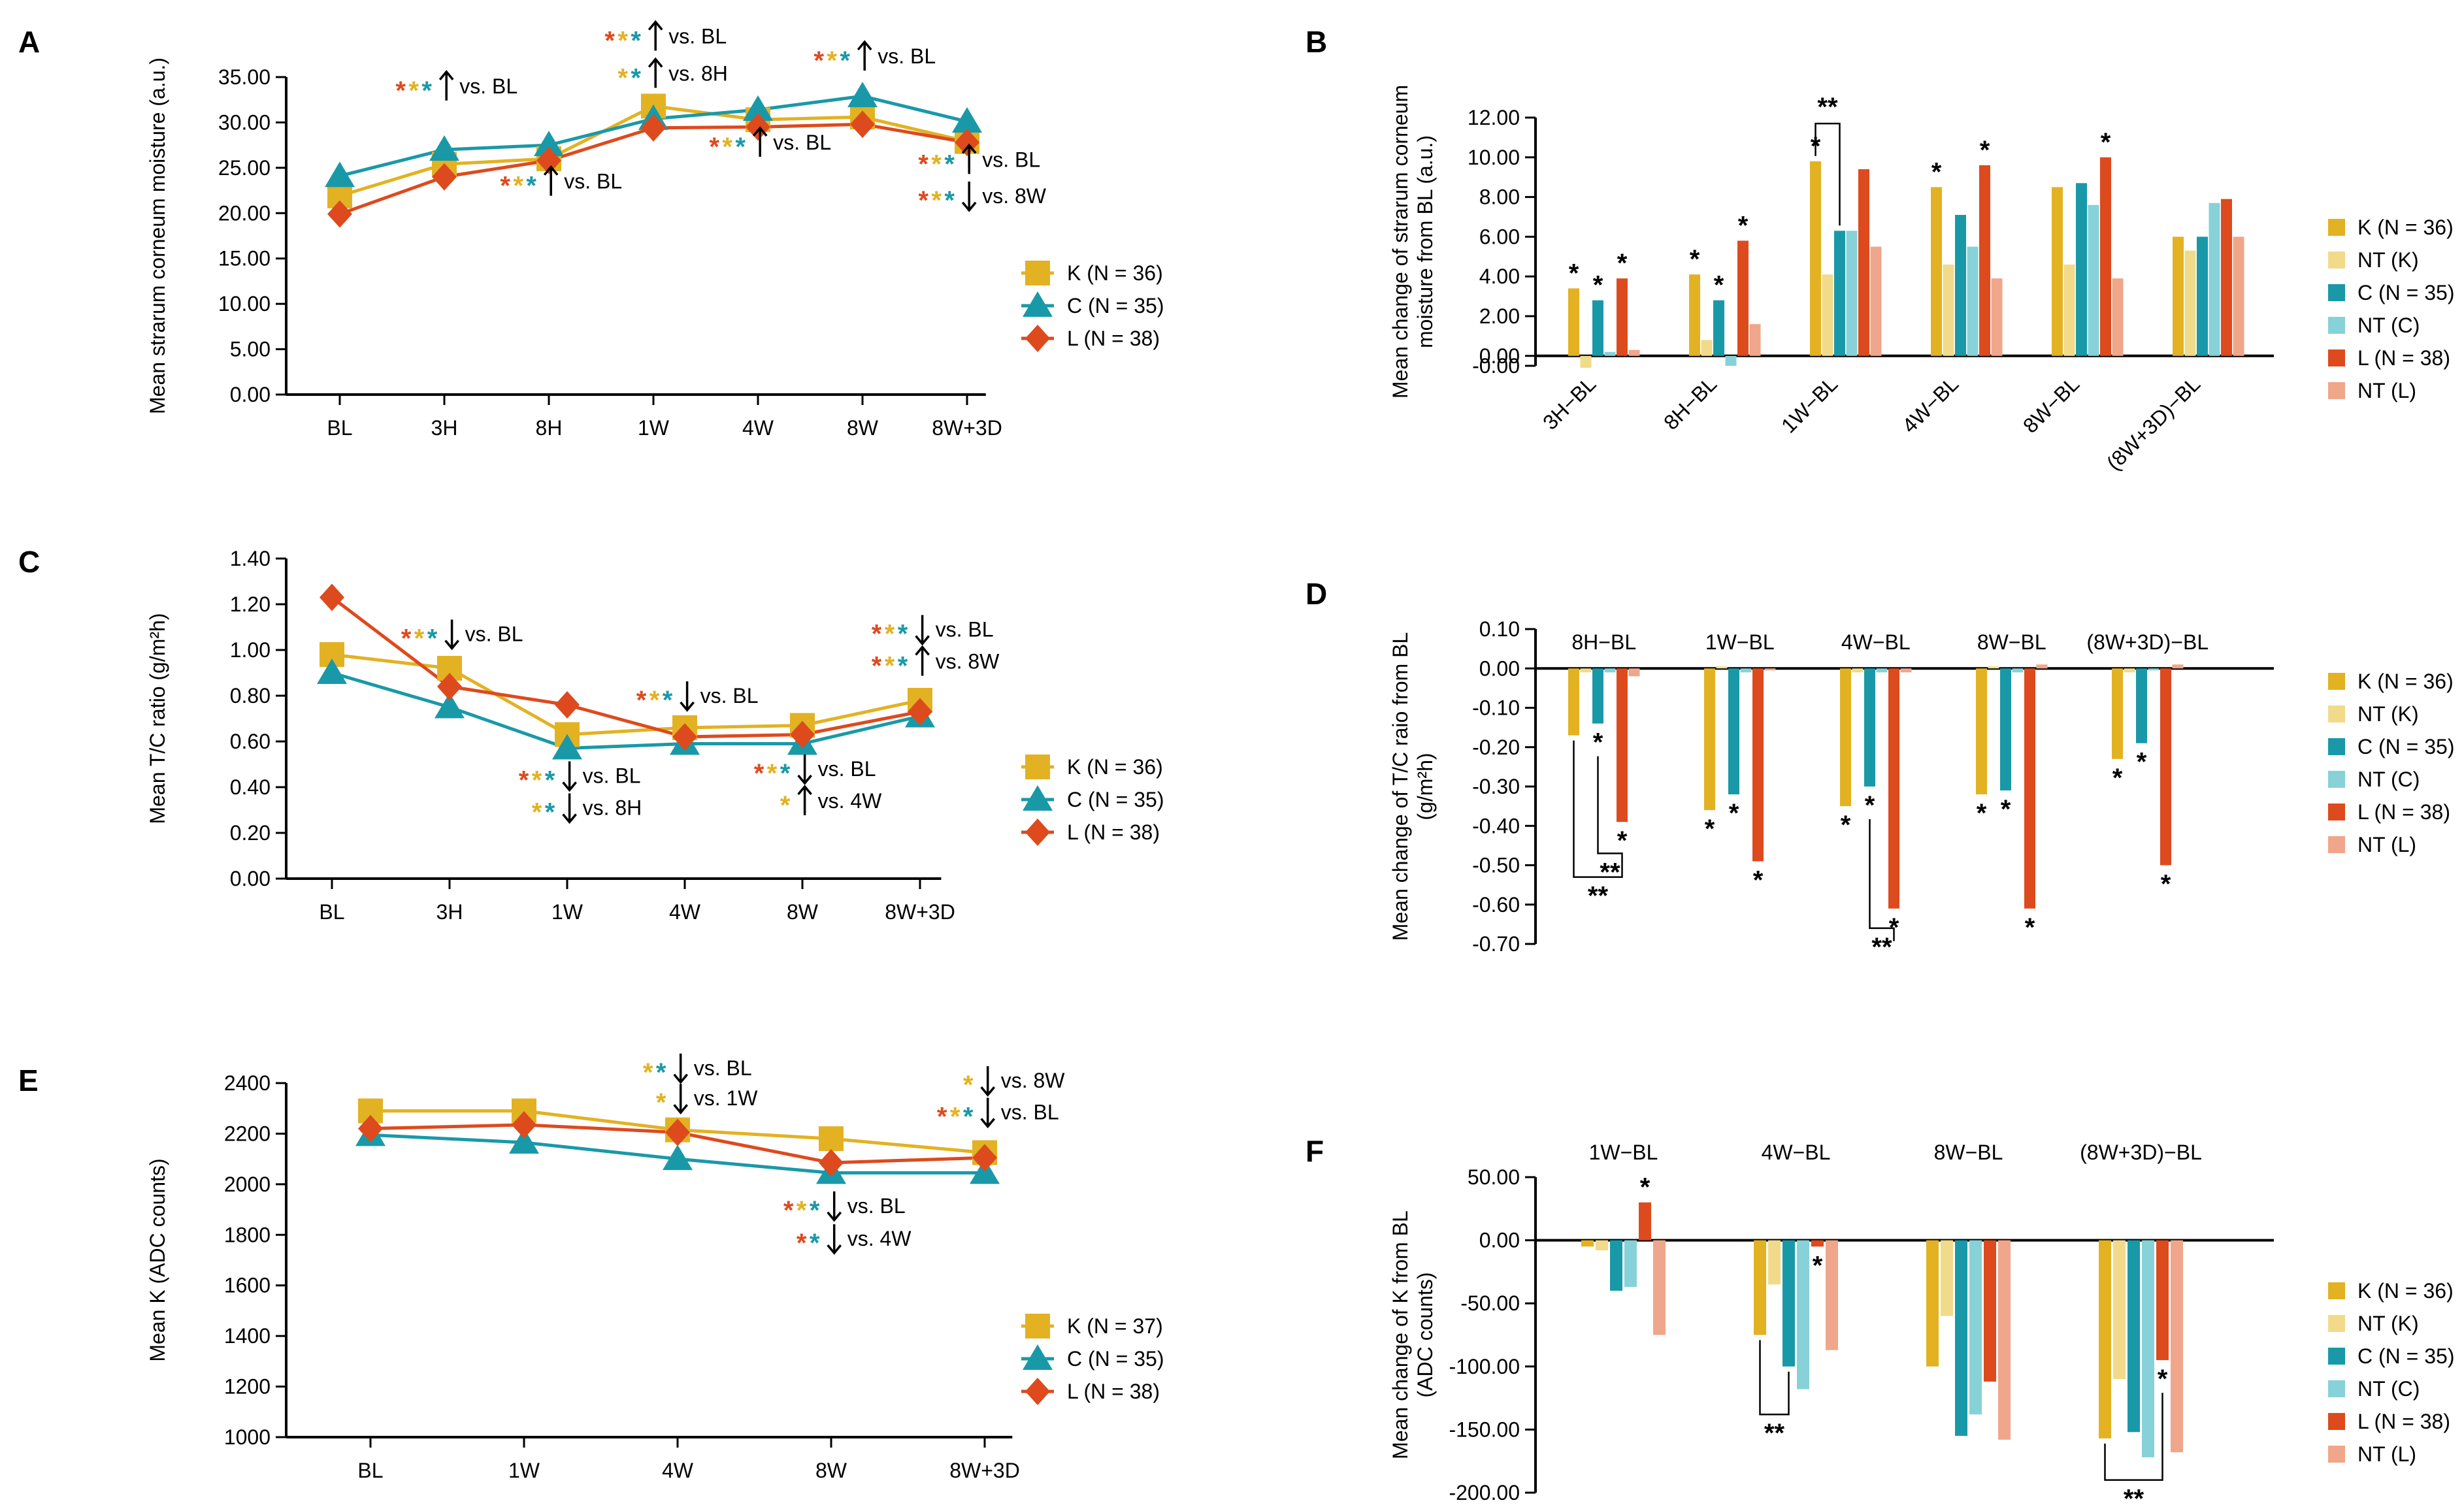 The height and width of the screenshot is (1509, 2464). What do you see at coordinates (1499, 356) in the screenshot?
I see `y-tick-label: 0.00` at bounding box center [1499, 356].